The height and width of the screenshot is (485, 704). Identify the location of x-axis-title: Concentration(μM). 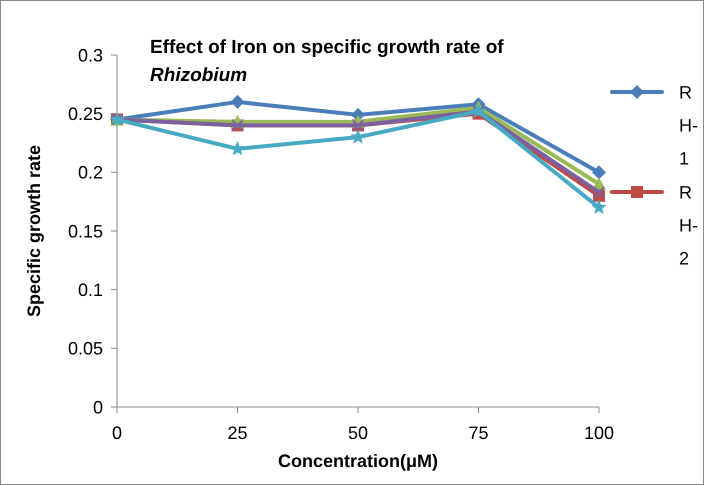
(358, 461).